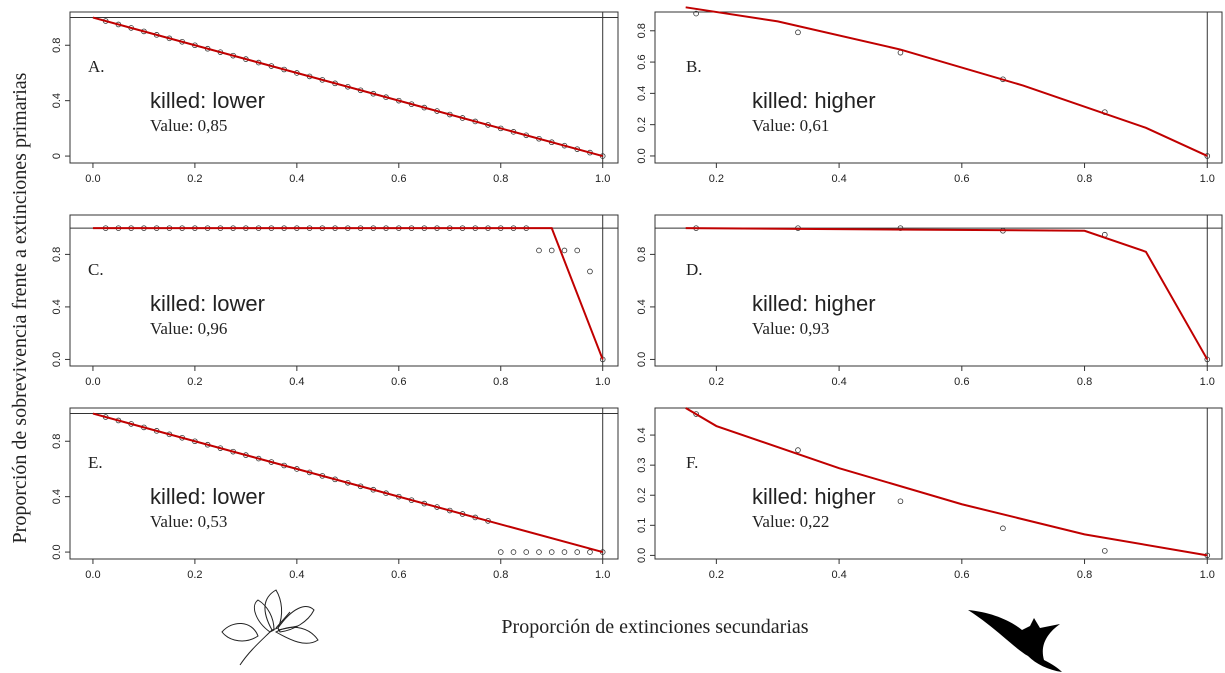 The width and height of the screenshot is (1225, 673). I want to click on value-label: Value: 0,53, so click(188, 521).